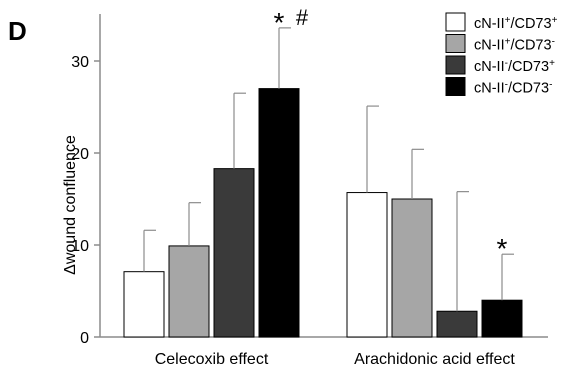 The image size is (586, 371). What do you see at coordinates (70, 205) in the screenshot?
I see `y-axis-label: Δwound confluence` at bounding box center [70, 205].